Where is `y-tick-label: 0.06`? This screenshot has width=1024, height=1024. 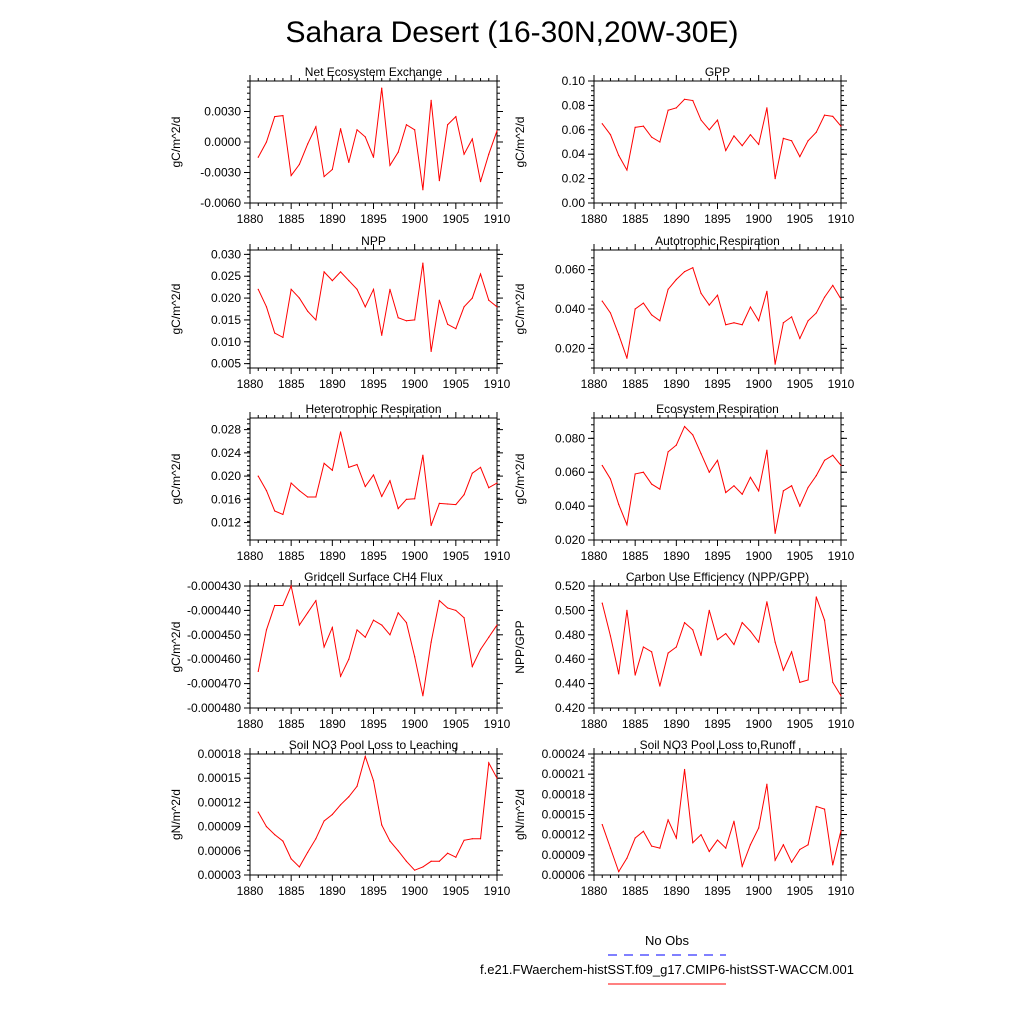
y-tick-label: 0.06 is located at coordinates (574, 130).